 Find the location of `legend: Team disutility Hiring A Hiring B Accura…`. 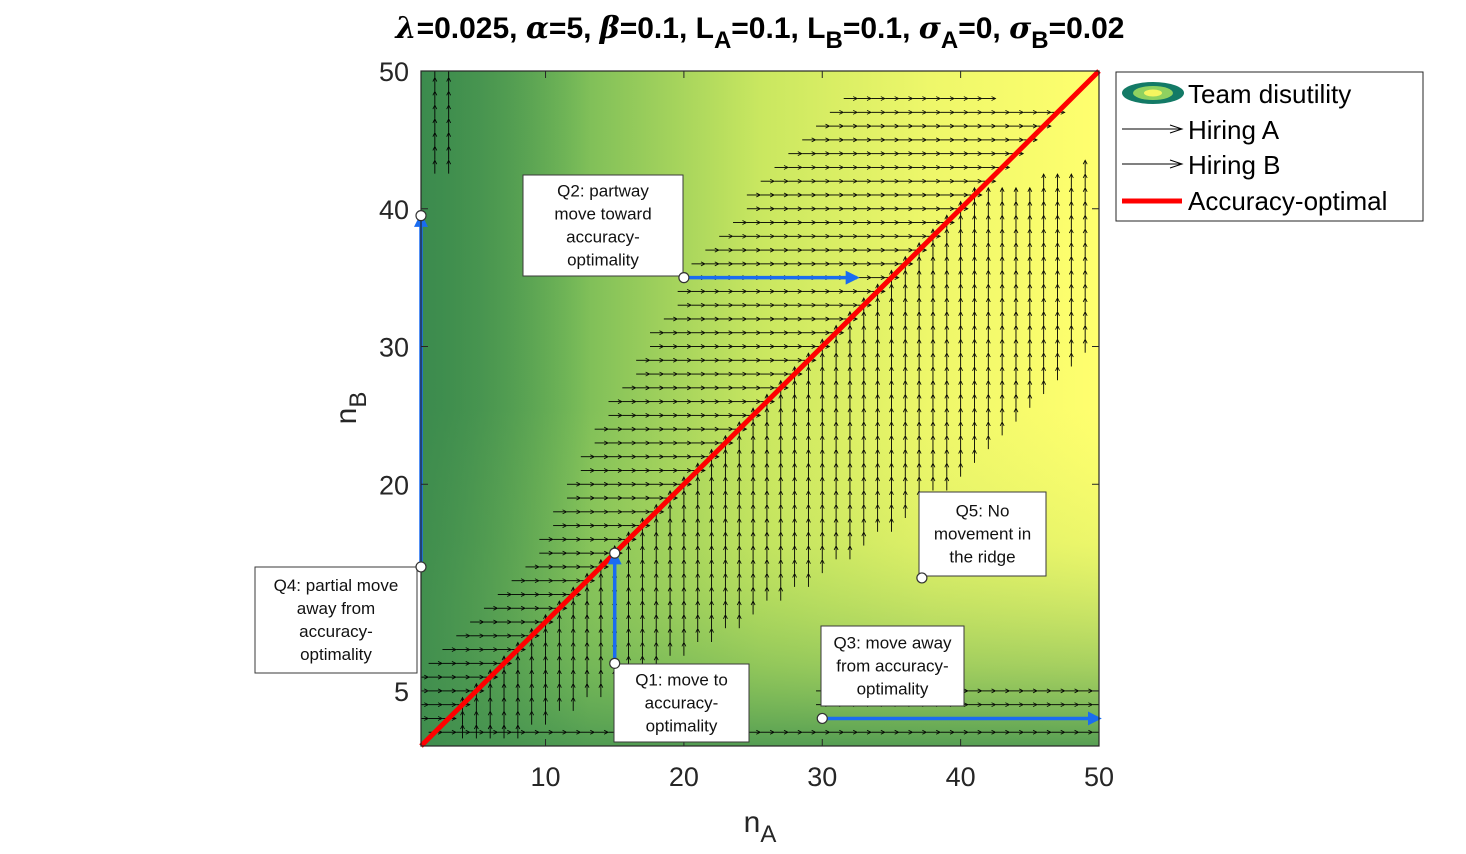

legend: Team disutility Hiring A Hiring B Accura… is located at coordinates (1269, 146).